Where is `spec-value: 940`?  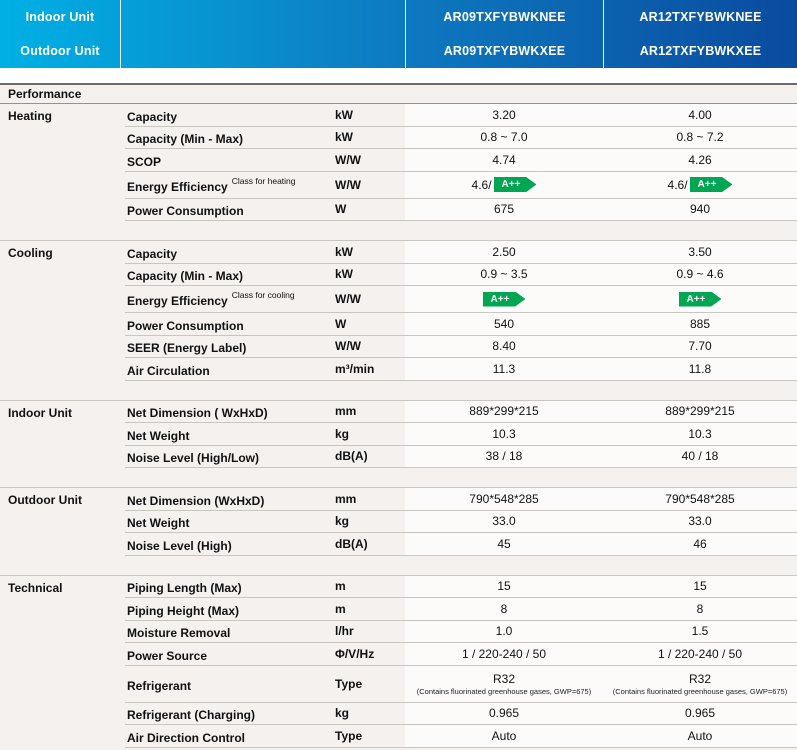 spec-value: 940 is located at coordinates (700, 209).